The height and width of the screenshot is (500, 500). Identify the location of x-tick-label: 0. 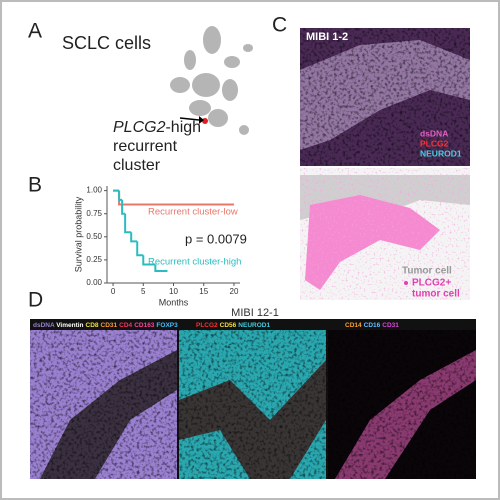
(113, 291).